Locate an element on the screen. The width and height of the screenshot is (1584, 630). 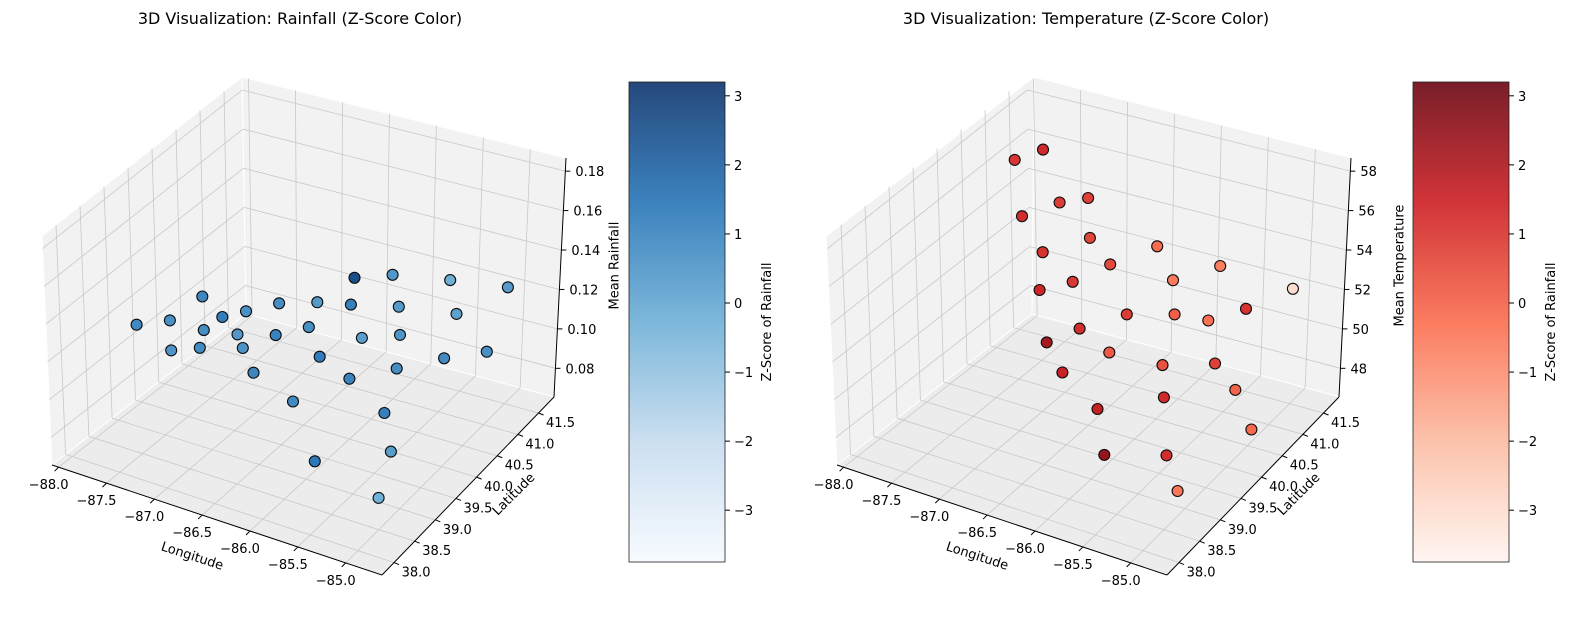
temperature-z-tick-label: 48 is located at coordinates (1358, 369).